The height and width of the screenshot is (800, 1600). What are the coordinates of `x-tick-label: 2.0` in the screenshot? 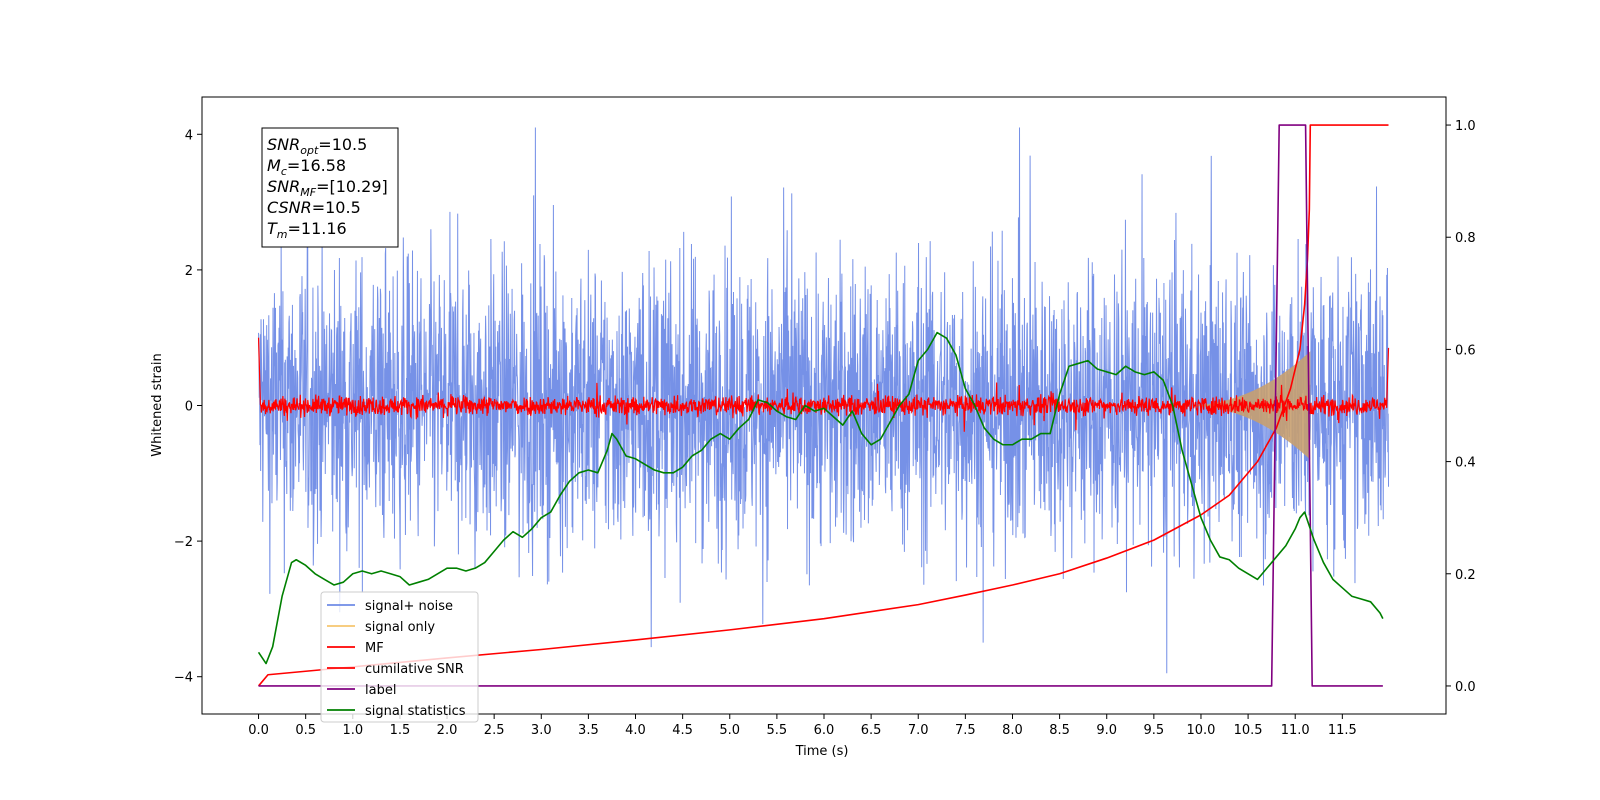 It's located at (447, 730).